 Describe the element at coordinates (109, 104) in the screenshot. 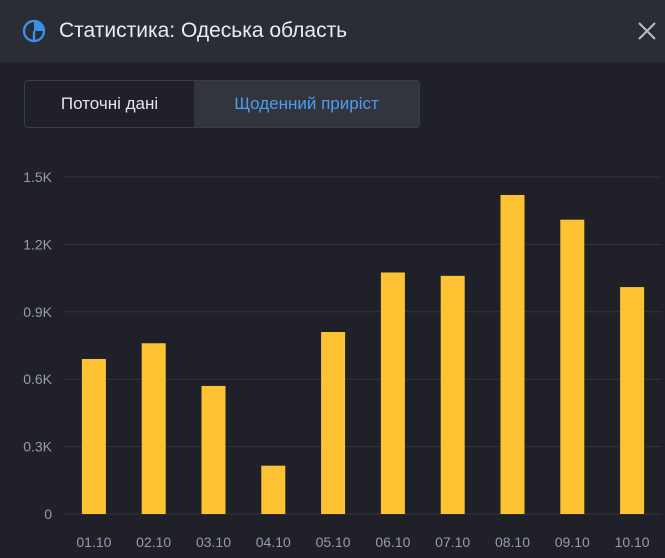

I see `tab-current-data: Поточні дані` at that location.